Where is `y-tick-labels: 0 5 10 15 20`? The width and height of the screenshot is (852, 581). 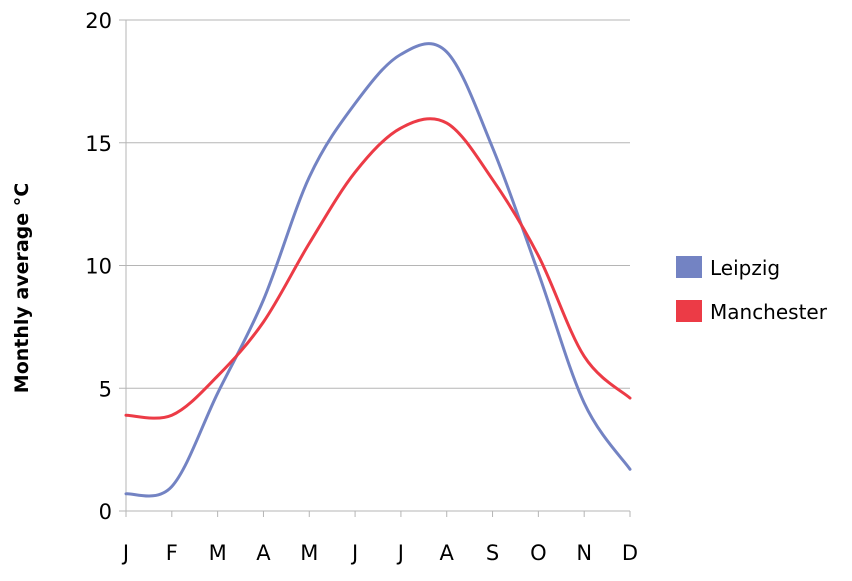
y-tick-labels: 0 5 10 15 20 is located at coordinates (98, 266).